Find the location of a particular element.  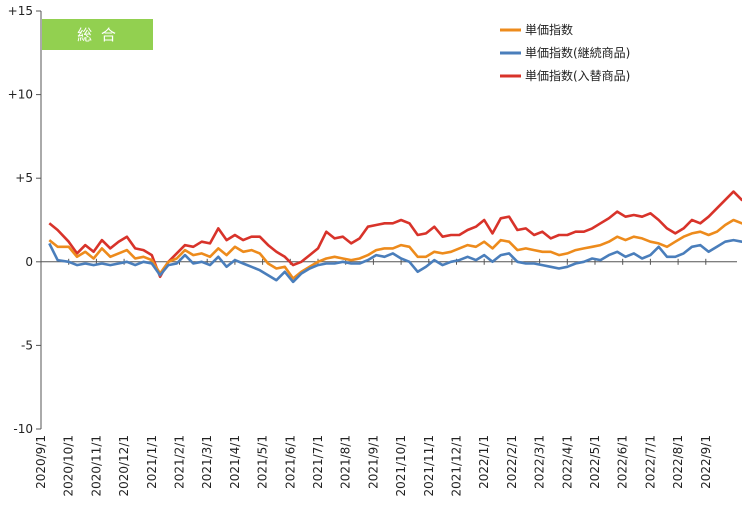

x-tick-label: 2022/1/1 is located at coordinates (484, 462).